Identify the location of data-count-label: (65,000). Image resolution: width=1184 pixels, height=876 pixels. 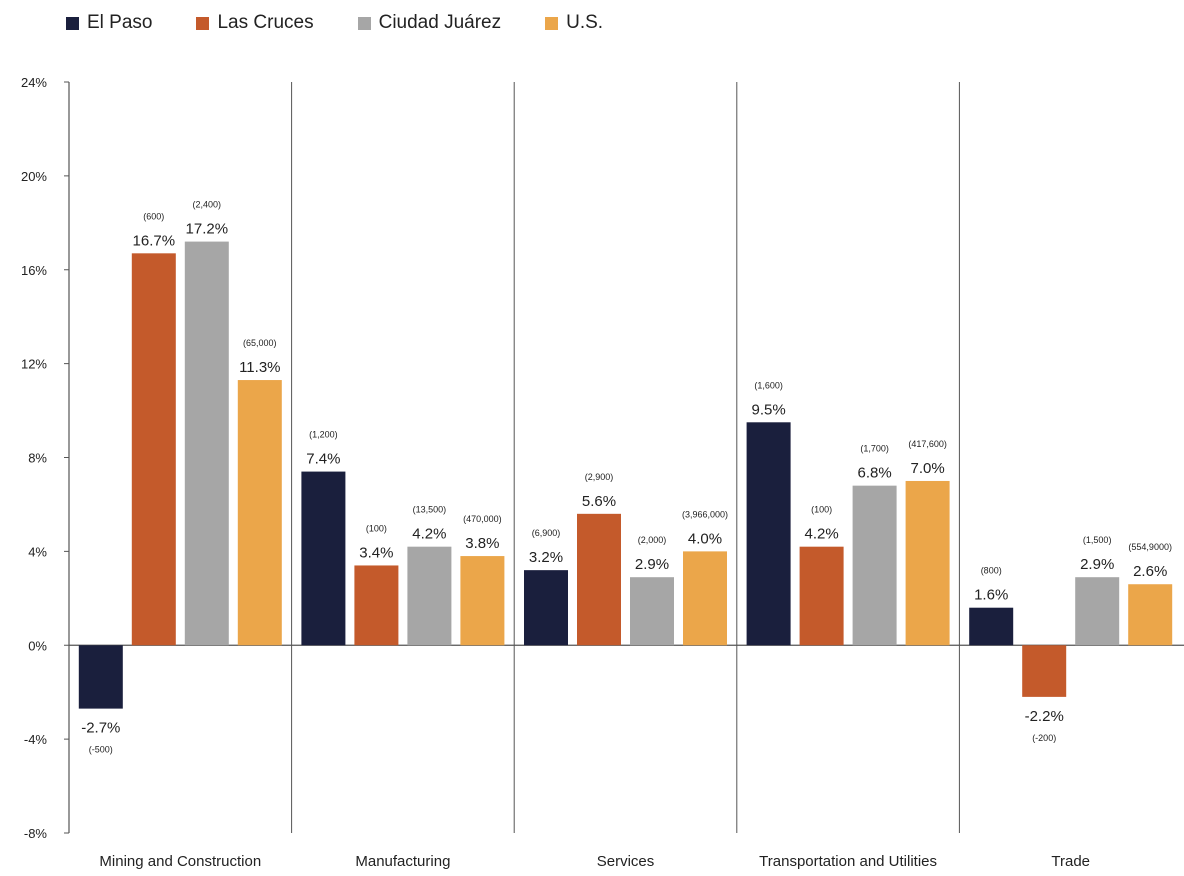
(260, 343).